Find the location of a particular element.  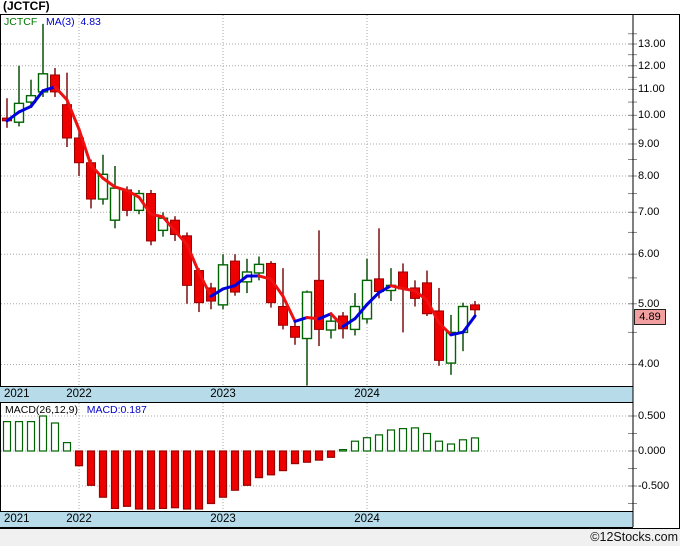

x-axis-band-top: 2021 2022 2023 2024 is located at coordinates (316, 394).